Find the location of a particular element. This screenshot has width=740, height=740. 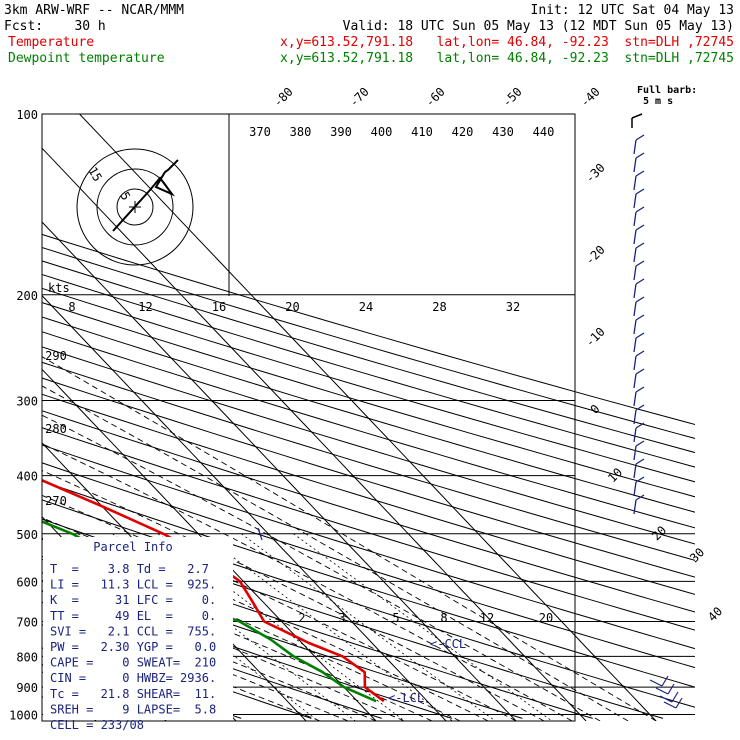

isotherm-label: 0 is located at coordinates (595, 409).